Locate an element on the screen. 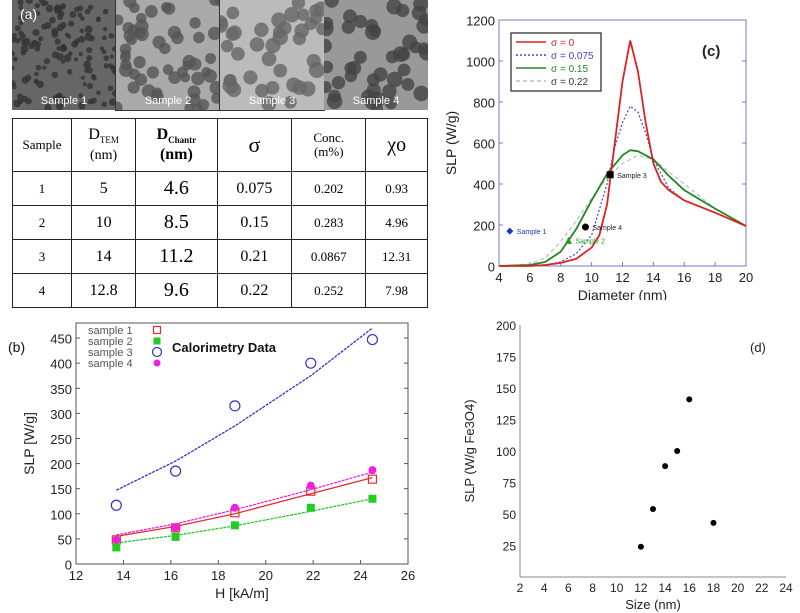 The width and height of the screenshot is (800, 613). x-axis-label: H [kA/m] is located at coordinates (242, 593).